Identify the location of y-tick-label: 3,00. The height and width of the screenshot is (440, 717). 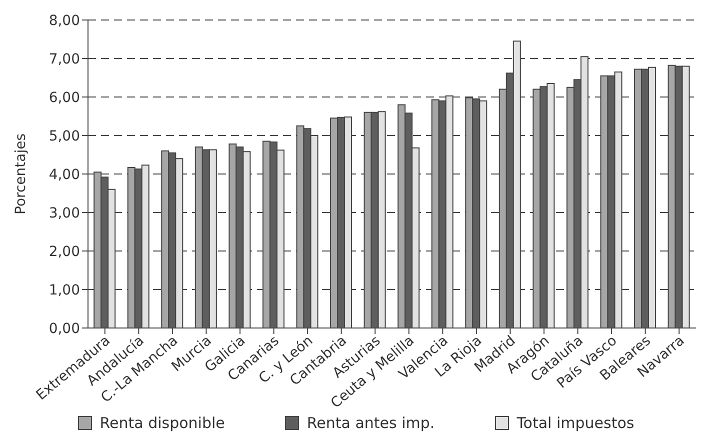
(64, 213).